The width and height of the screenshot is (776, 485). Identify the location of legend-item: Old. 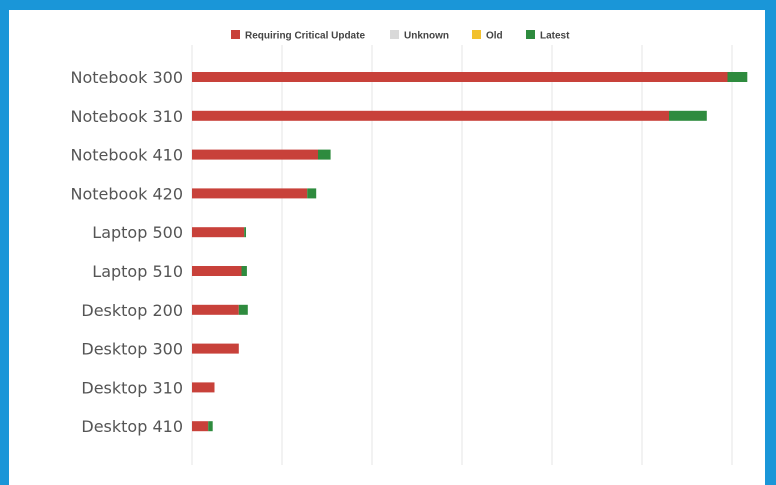
(487, 36).